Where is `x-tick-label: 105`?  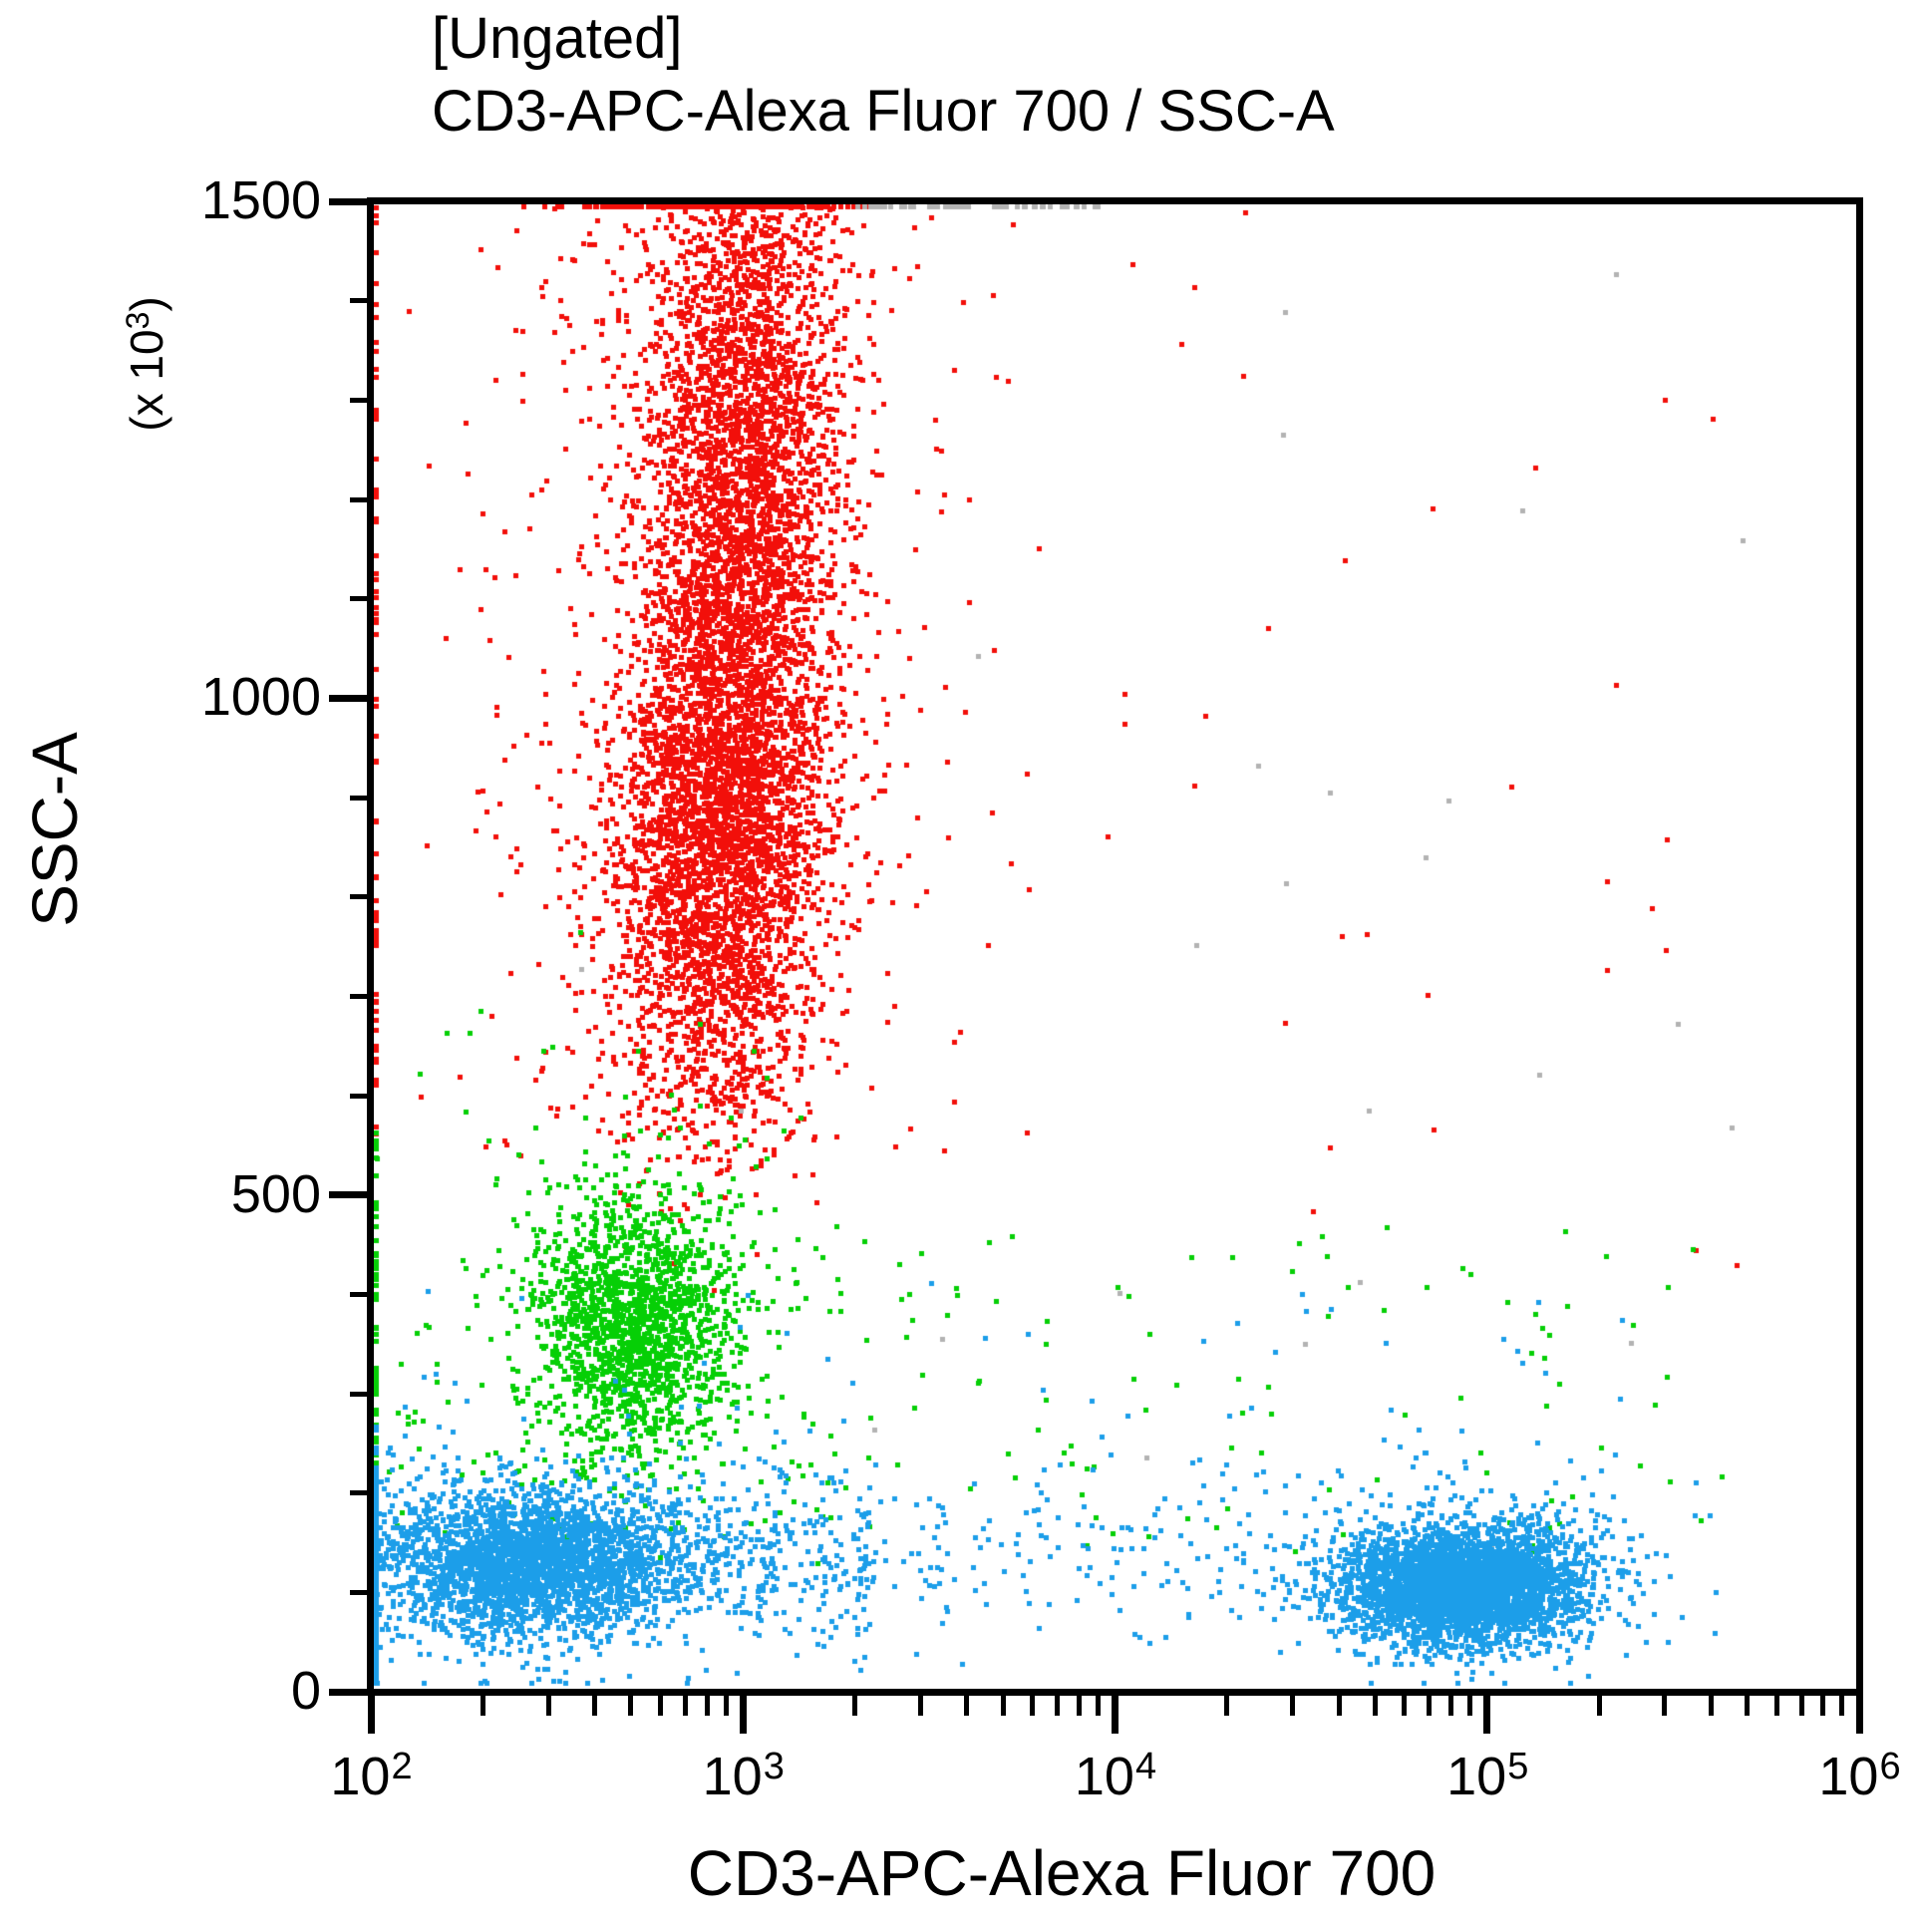 x-tick-label: 105 is located at coordinates (1487, 1776).